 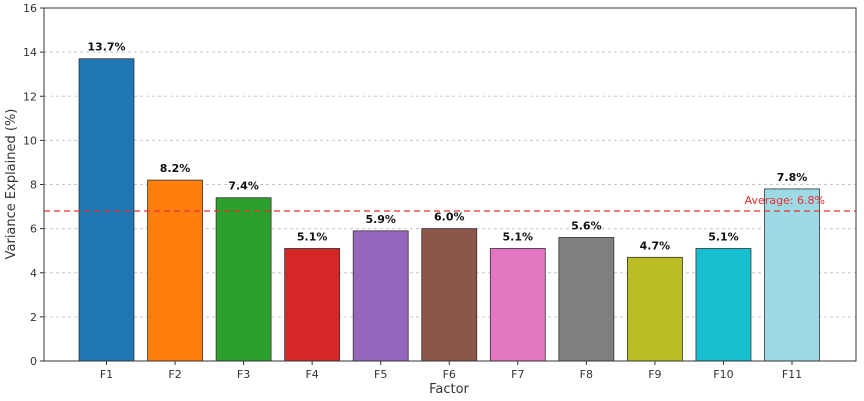 What do you see at coordinates (312, 236) in the screenshot?
I see `data-label-f4: 5.1%` at bounding box center [312, 236].